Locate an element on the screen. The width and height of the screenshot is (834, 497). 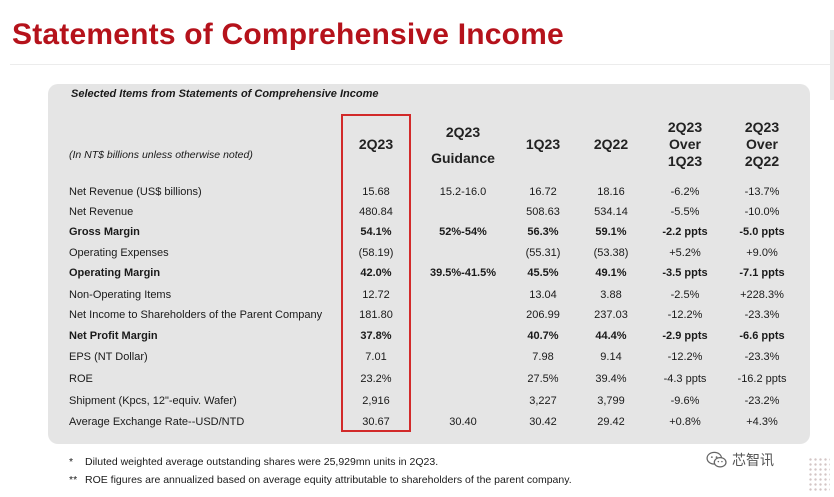
cell-over-2q22: +4.3% is located at coordinates (762, 422).